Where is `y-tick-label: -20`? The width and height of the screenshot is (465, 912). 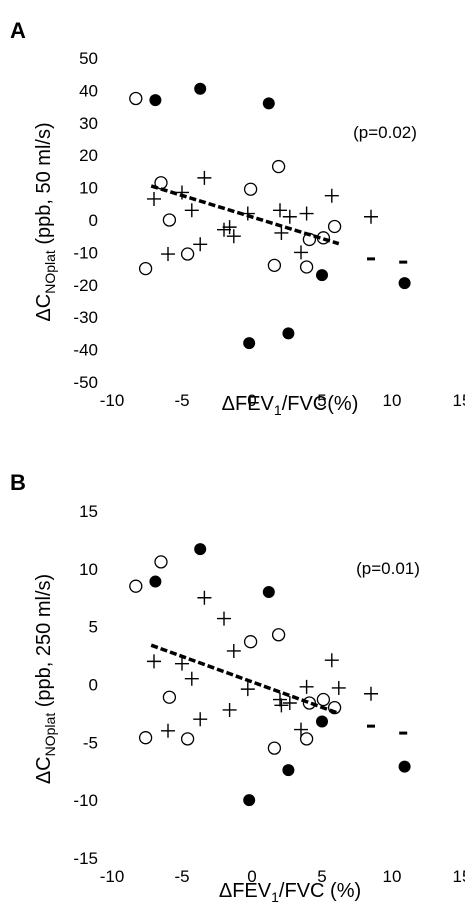
y-tick-label: -20 is located at coordinates (85, 285).